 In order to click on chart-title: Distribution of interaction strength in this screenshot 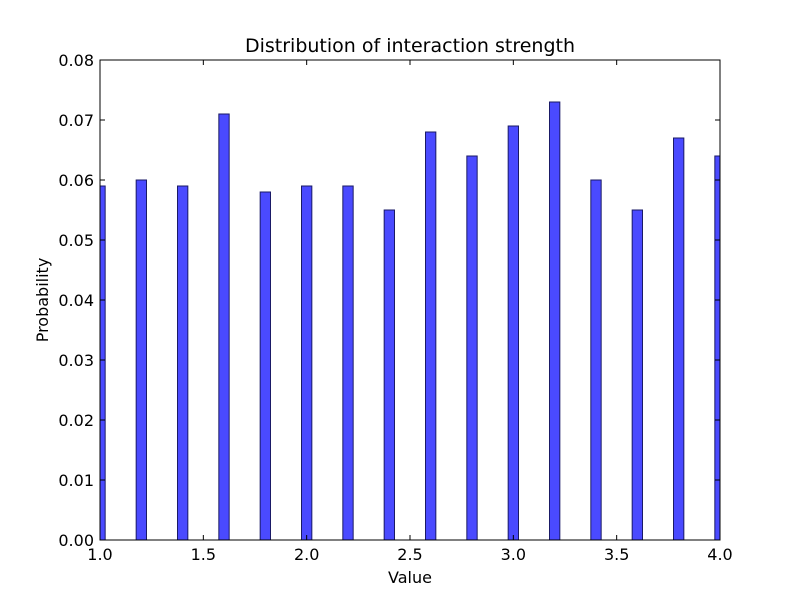, I will do `click(410, 46)`.